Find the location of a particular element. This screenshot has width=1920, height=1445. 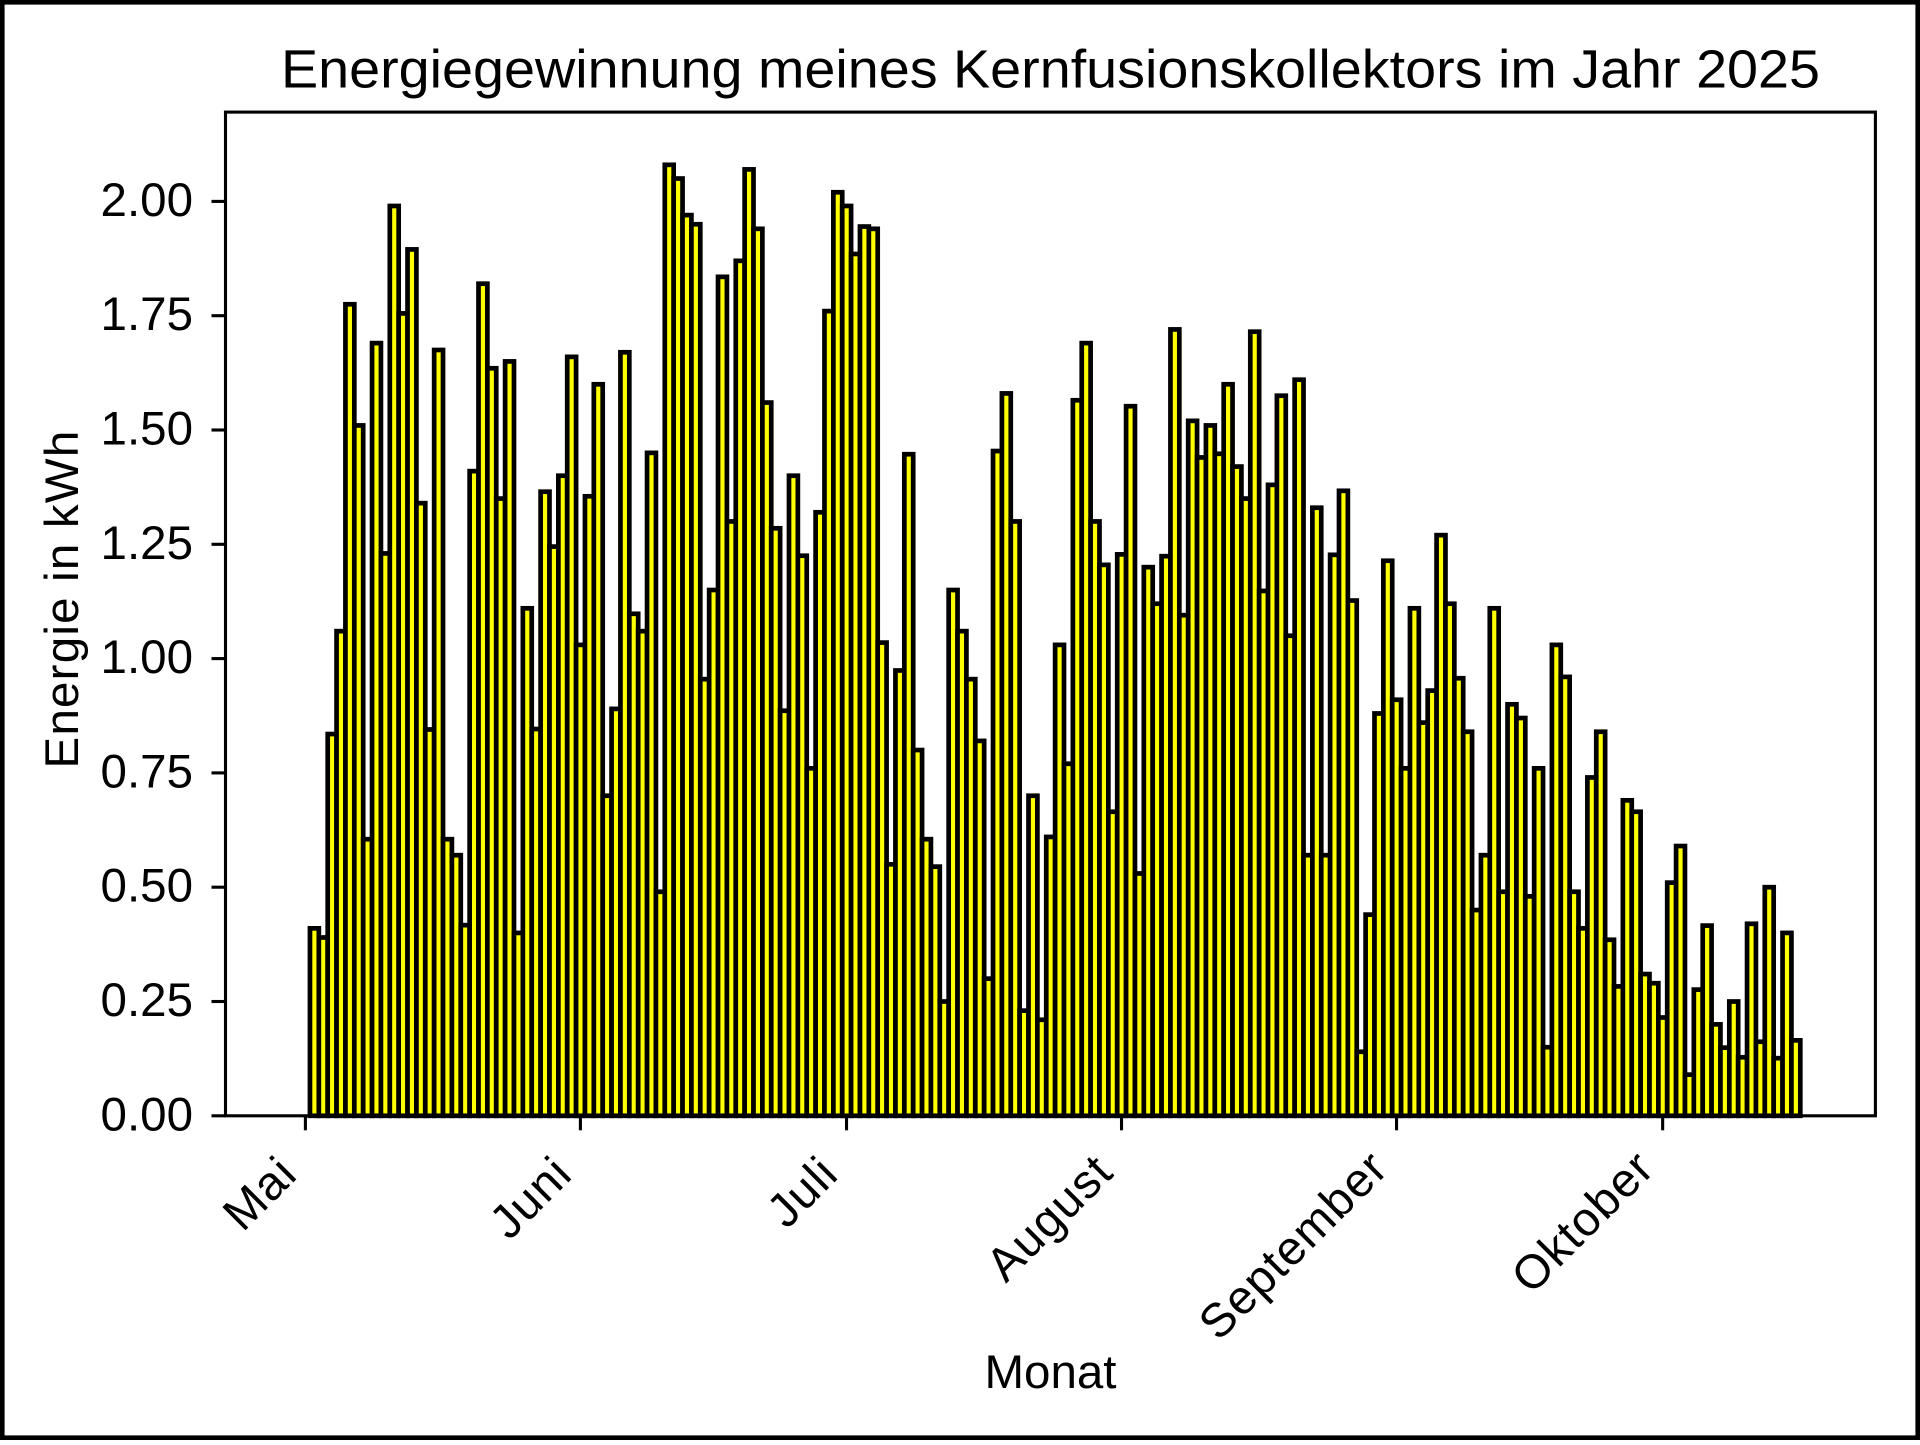

svg-text: 0.00 is located at coordinates (147, 1114).